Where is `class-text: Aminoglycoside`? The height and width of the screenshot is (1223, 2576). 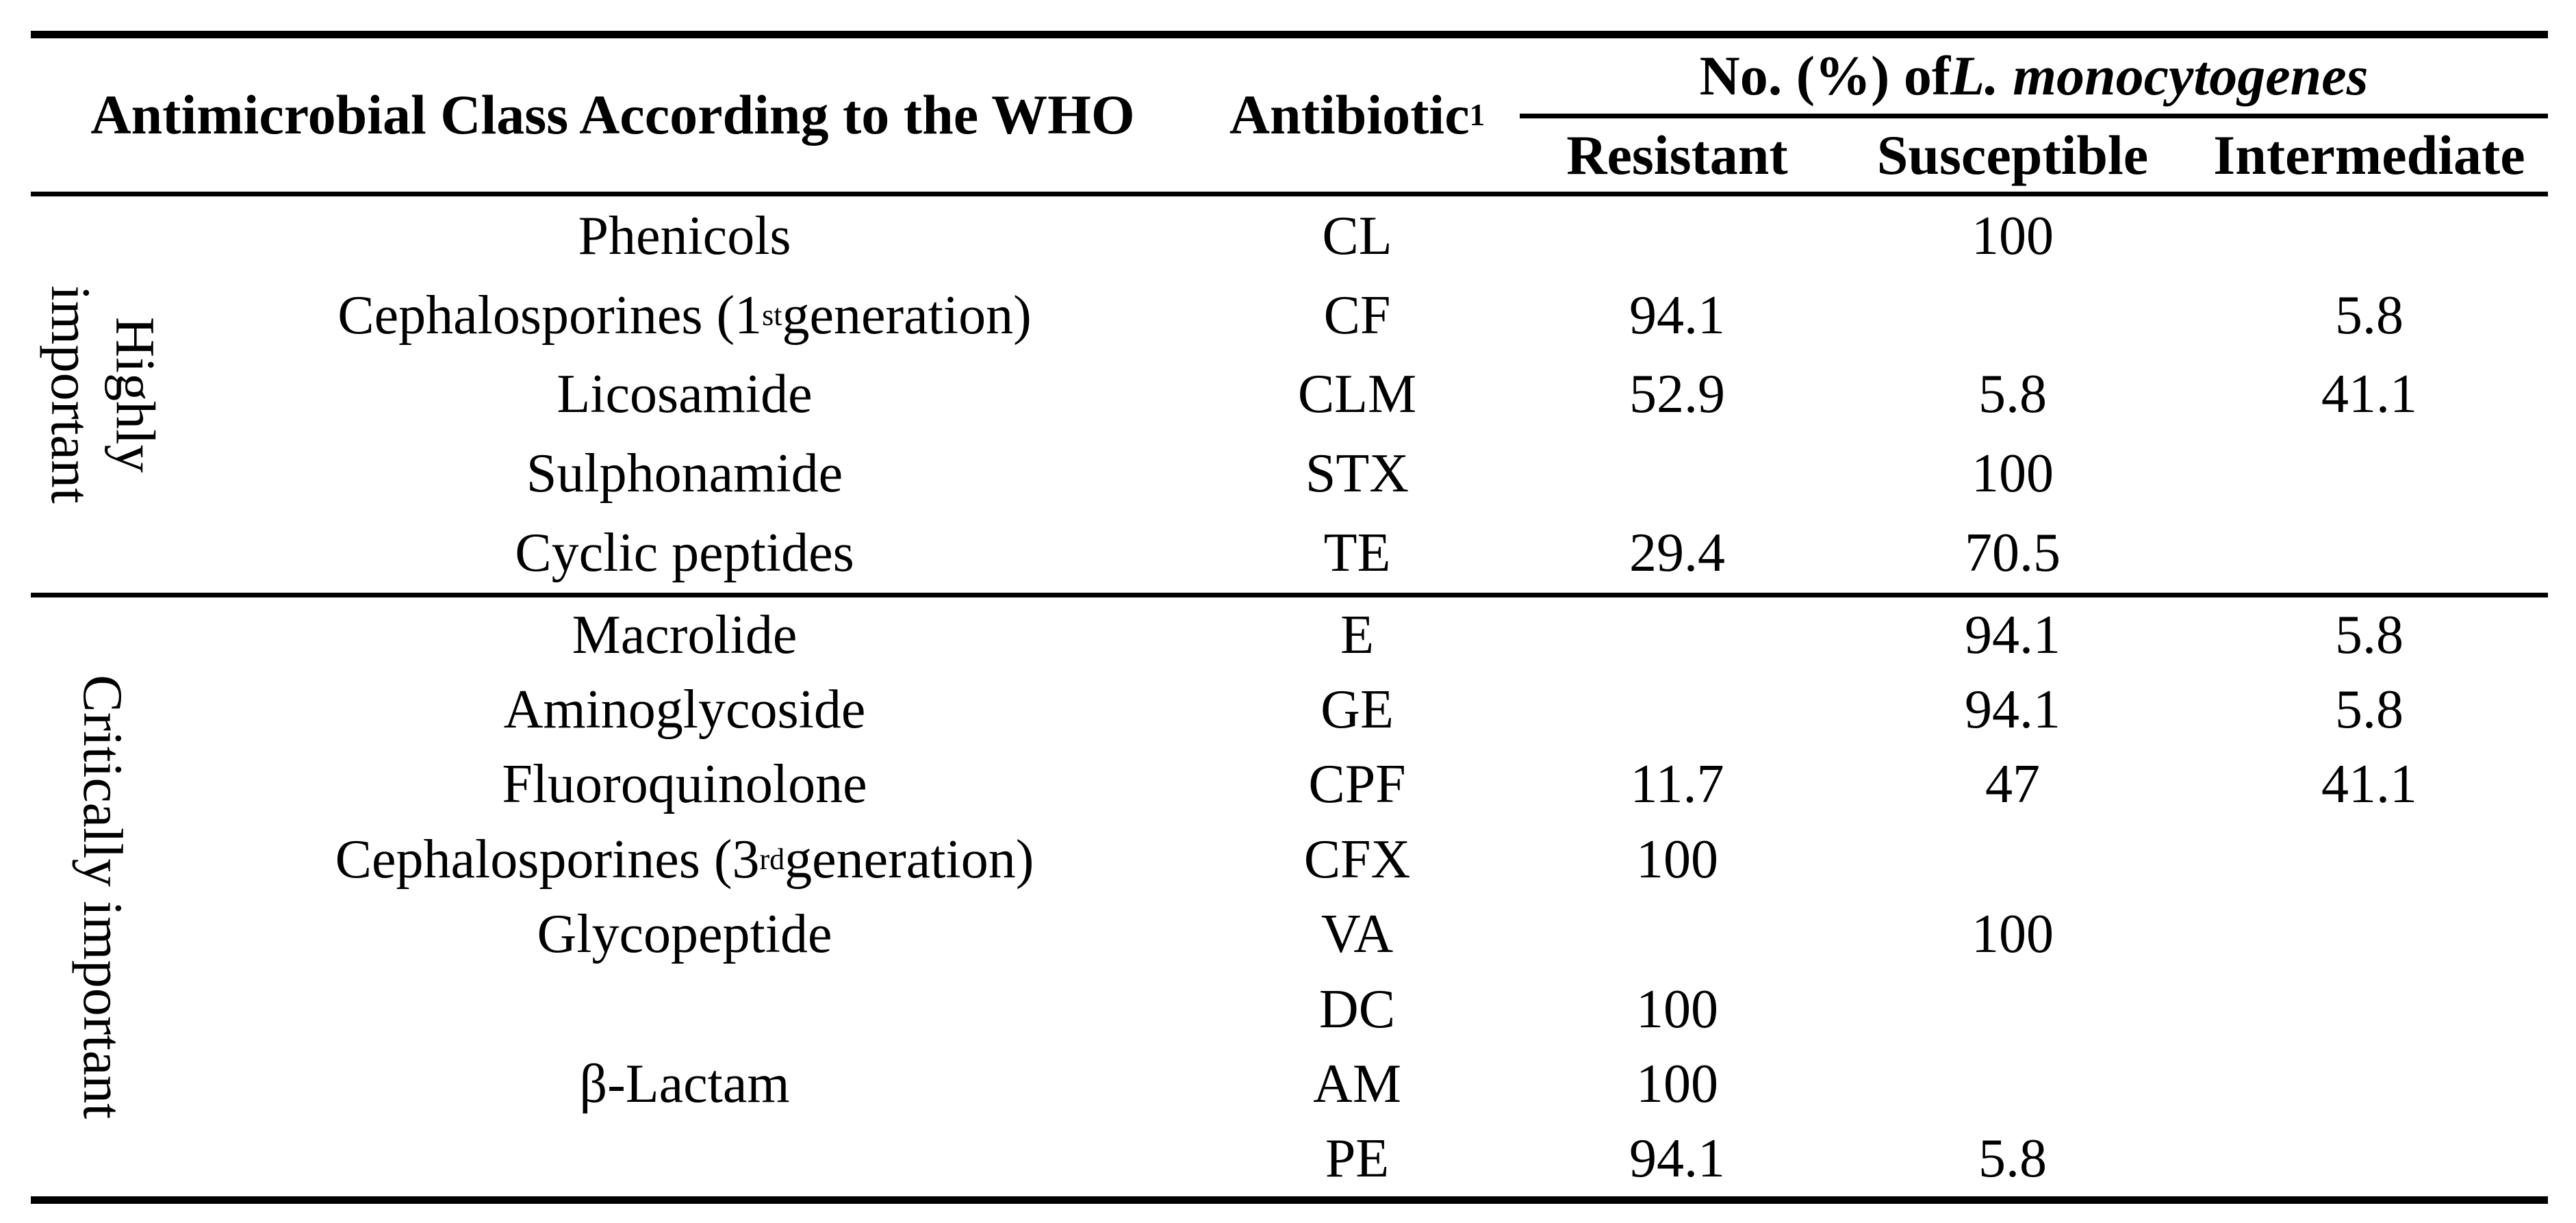
class-text: Aminoglycoside is located at coordinates (684, 711).